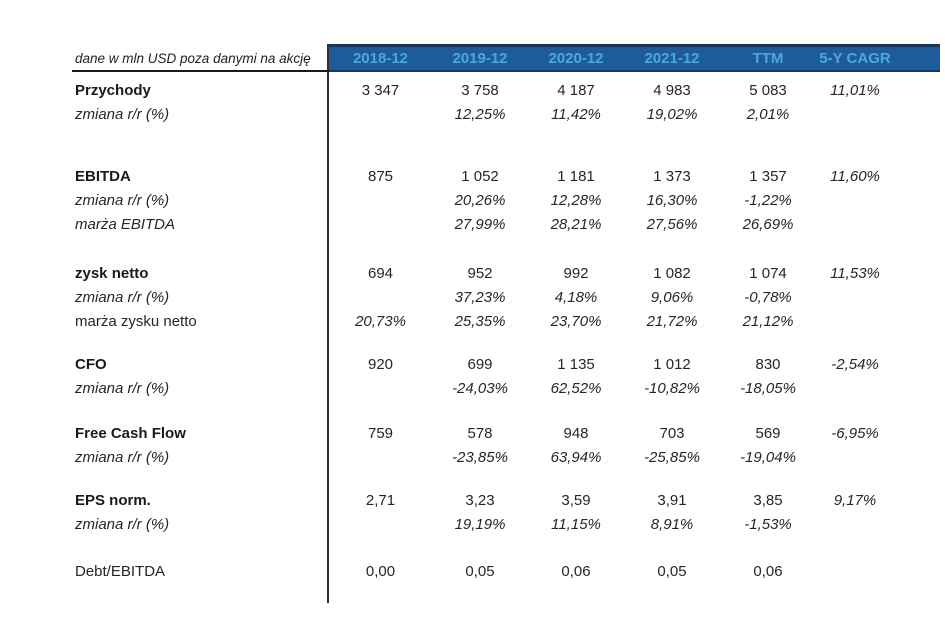 This screenshot has width=945, height=642. What do you see at coordinates (480, 224) in the screenshot?
I see `value-cell: 27,99%` at bounding box center [480, 224].